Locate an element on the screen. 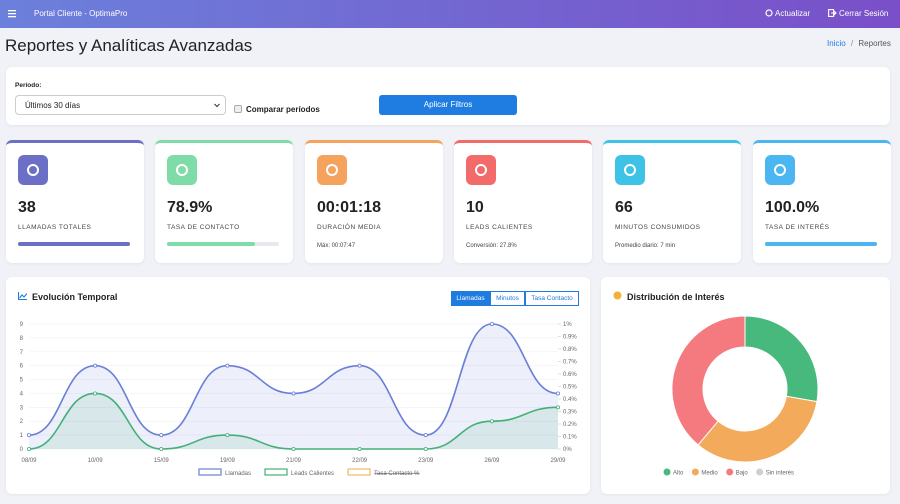 Image resolution: width=900 pixels, height=504 pixels. donut-chart: Alto Medio Bajo Sin interés is located at coordinates (741, 396).